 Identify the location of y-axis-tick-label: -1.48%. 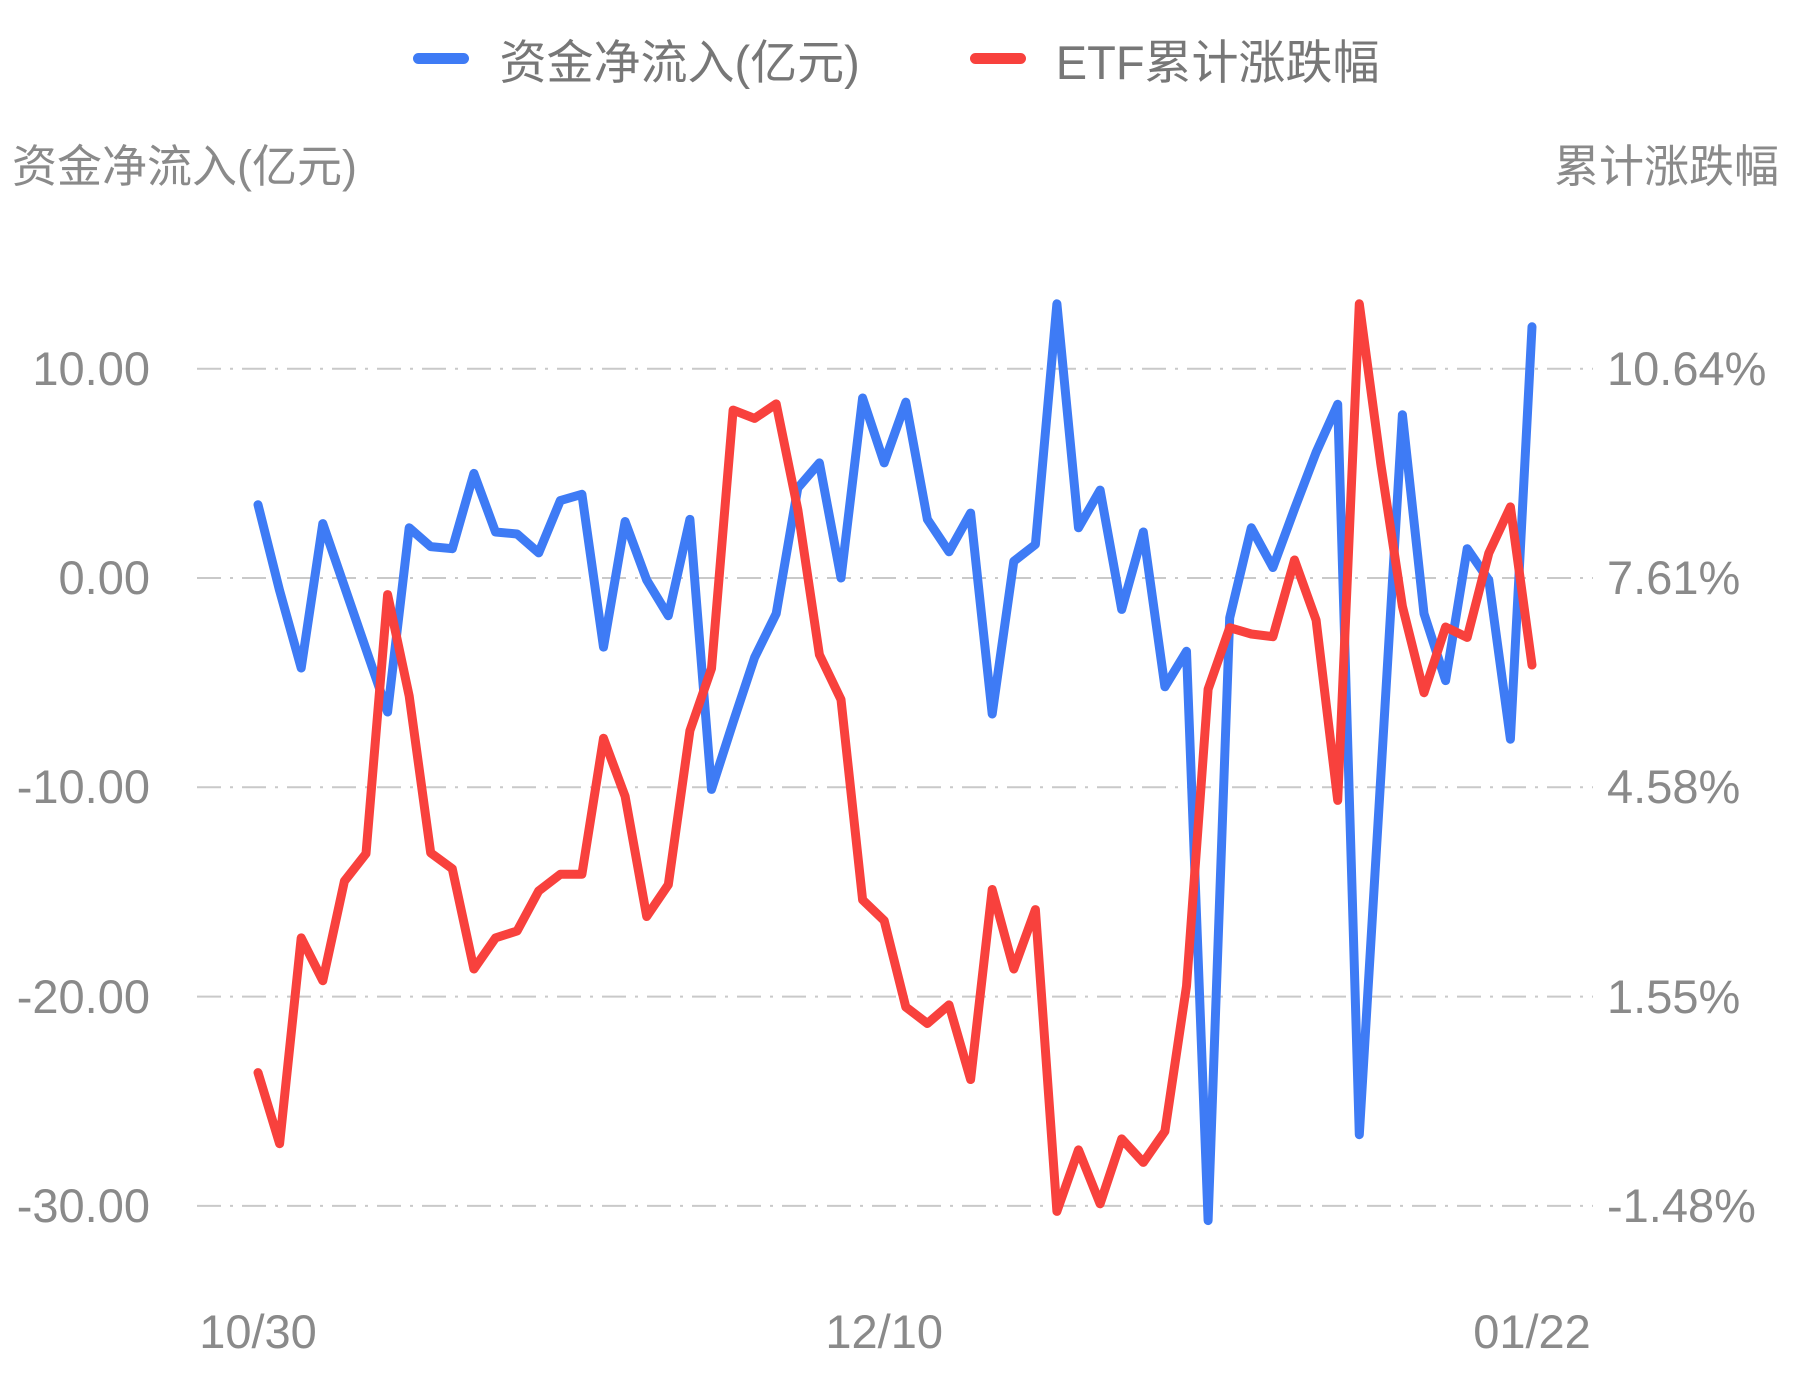
(1681, 1205).